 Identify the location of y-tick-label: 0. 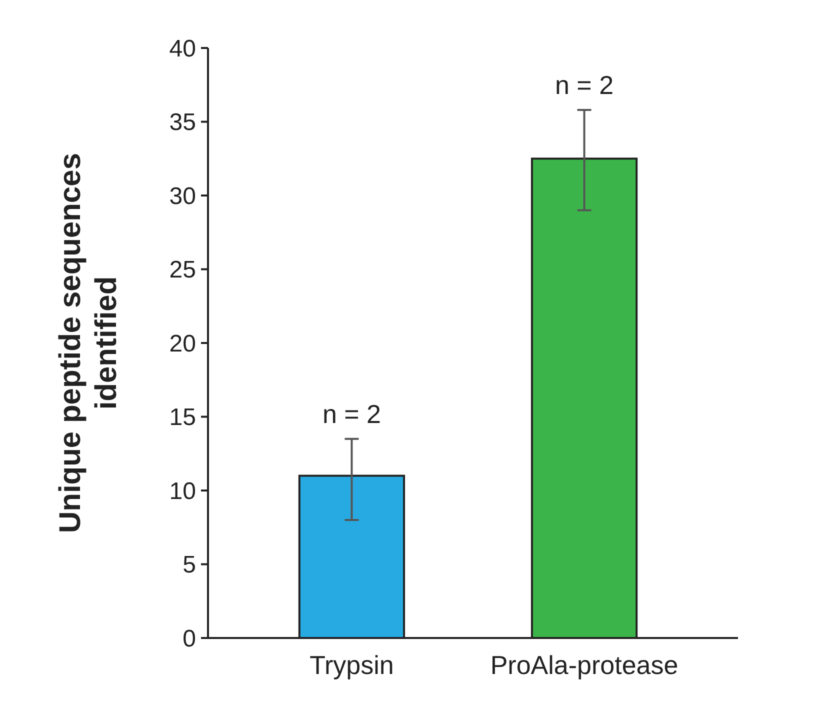
(189, 638).